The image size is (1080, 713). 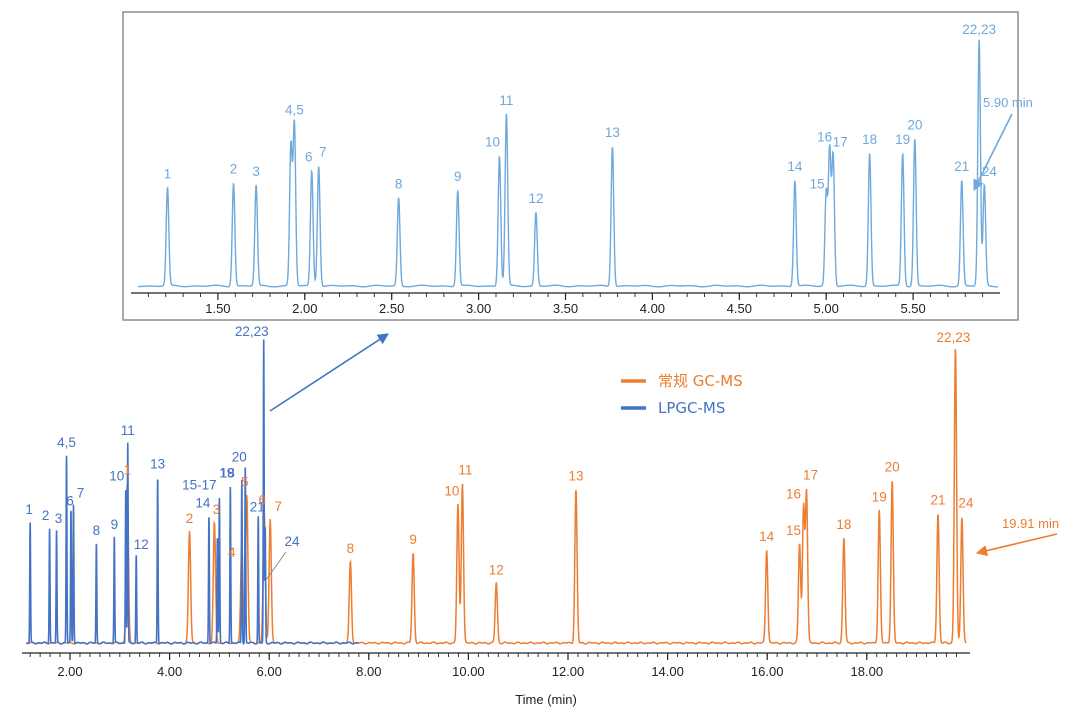 What do you see at coordinates (700, 381) in the screenshot?
I see `legend-label: 常规 GC-MS` at bounding box center [700, 381].